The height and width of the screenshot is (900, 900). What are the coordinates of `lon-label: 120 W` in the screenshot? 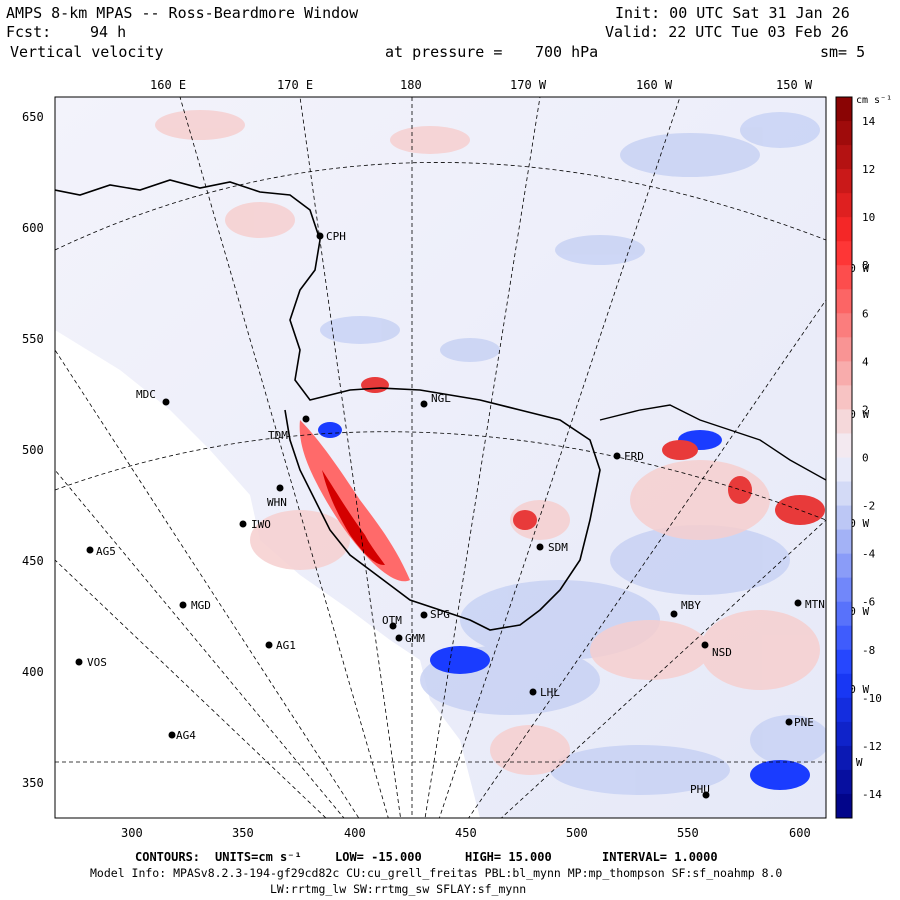 It's located at (852, 523).